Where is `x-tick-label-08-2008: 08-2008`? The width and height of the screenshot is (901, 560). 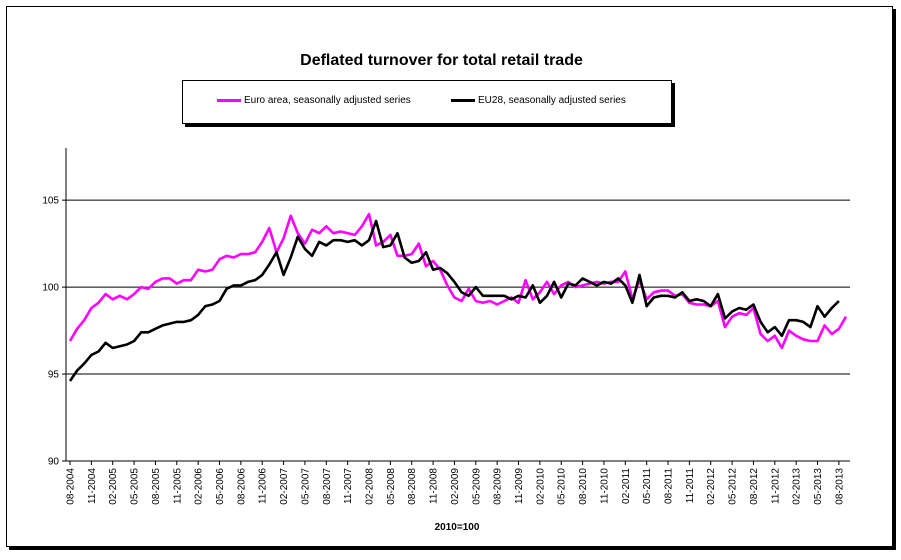
x-tick-label-08-2008: 08-2008 is located at coordinates (412, 486).